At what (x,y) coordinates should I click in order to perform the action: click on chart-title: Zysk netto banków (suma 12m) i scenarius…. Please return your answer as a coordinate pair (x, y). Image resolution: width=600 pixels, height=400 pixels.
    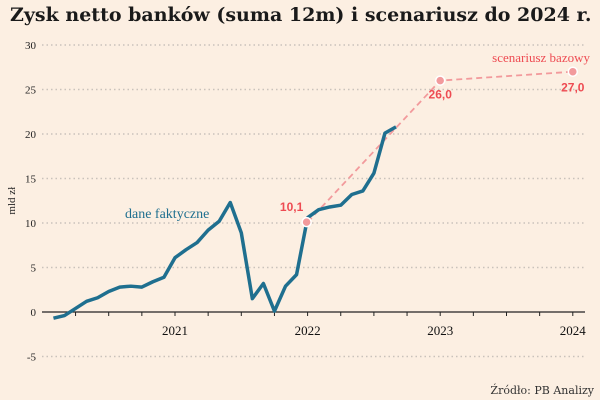
    Looking at the image, I should click on (301, 15).